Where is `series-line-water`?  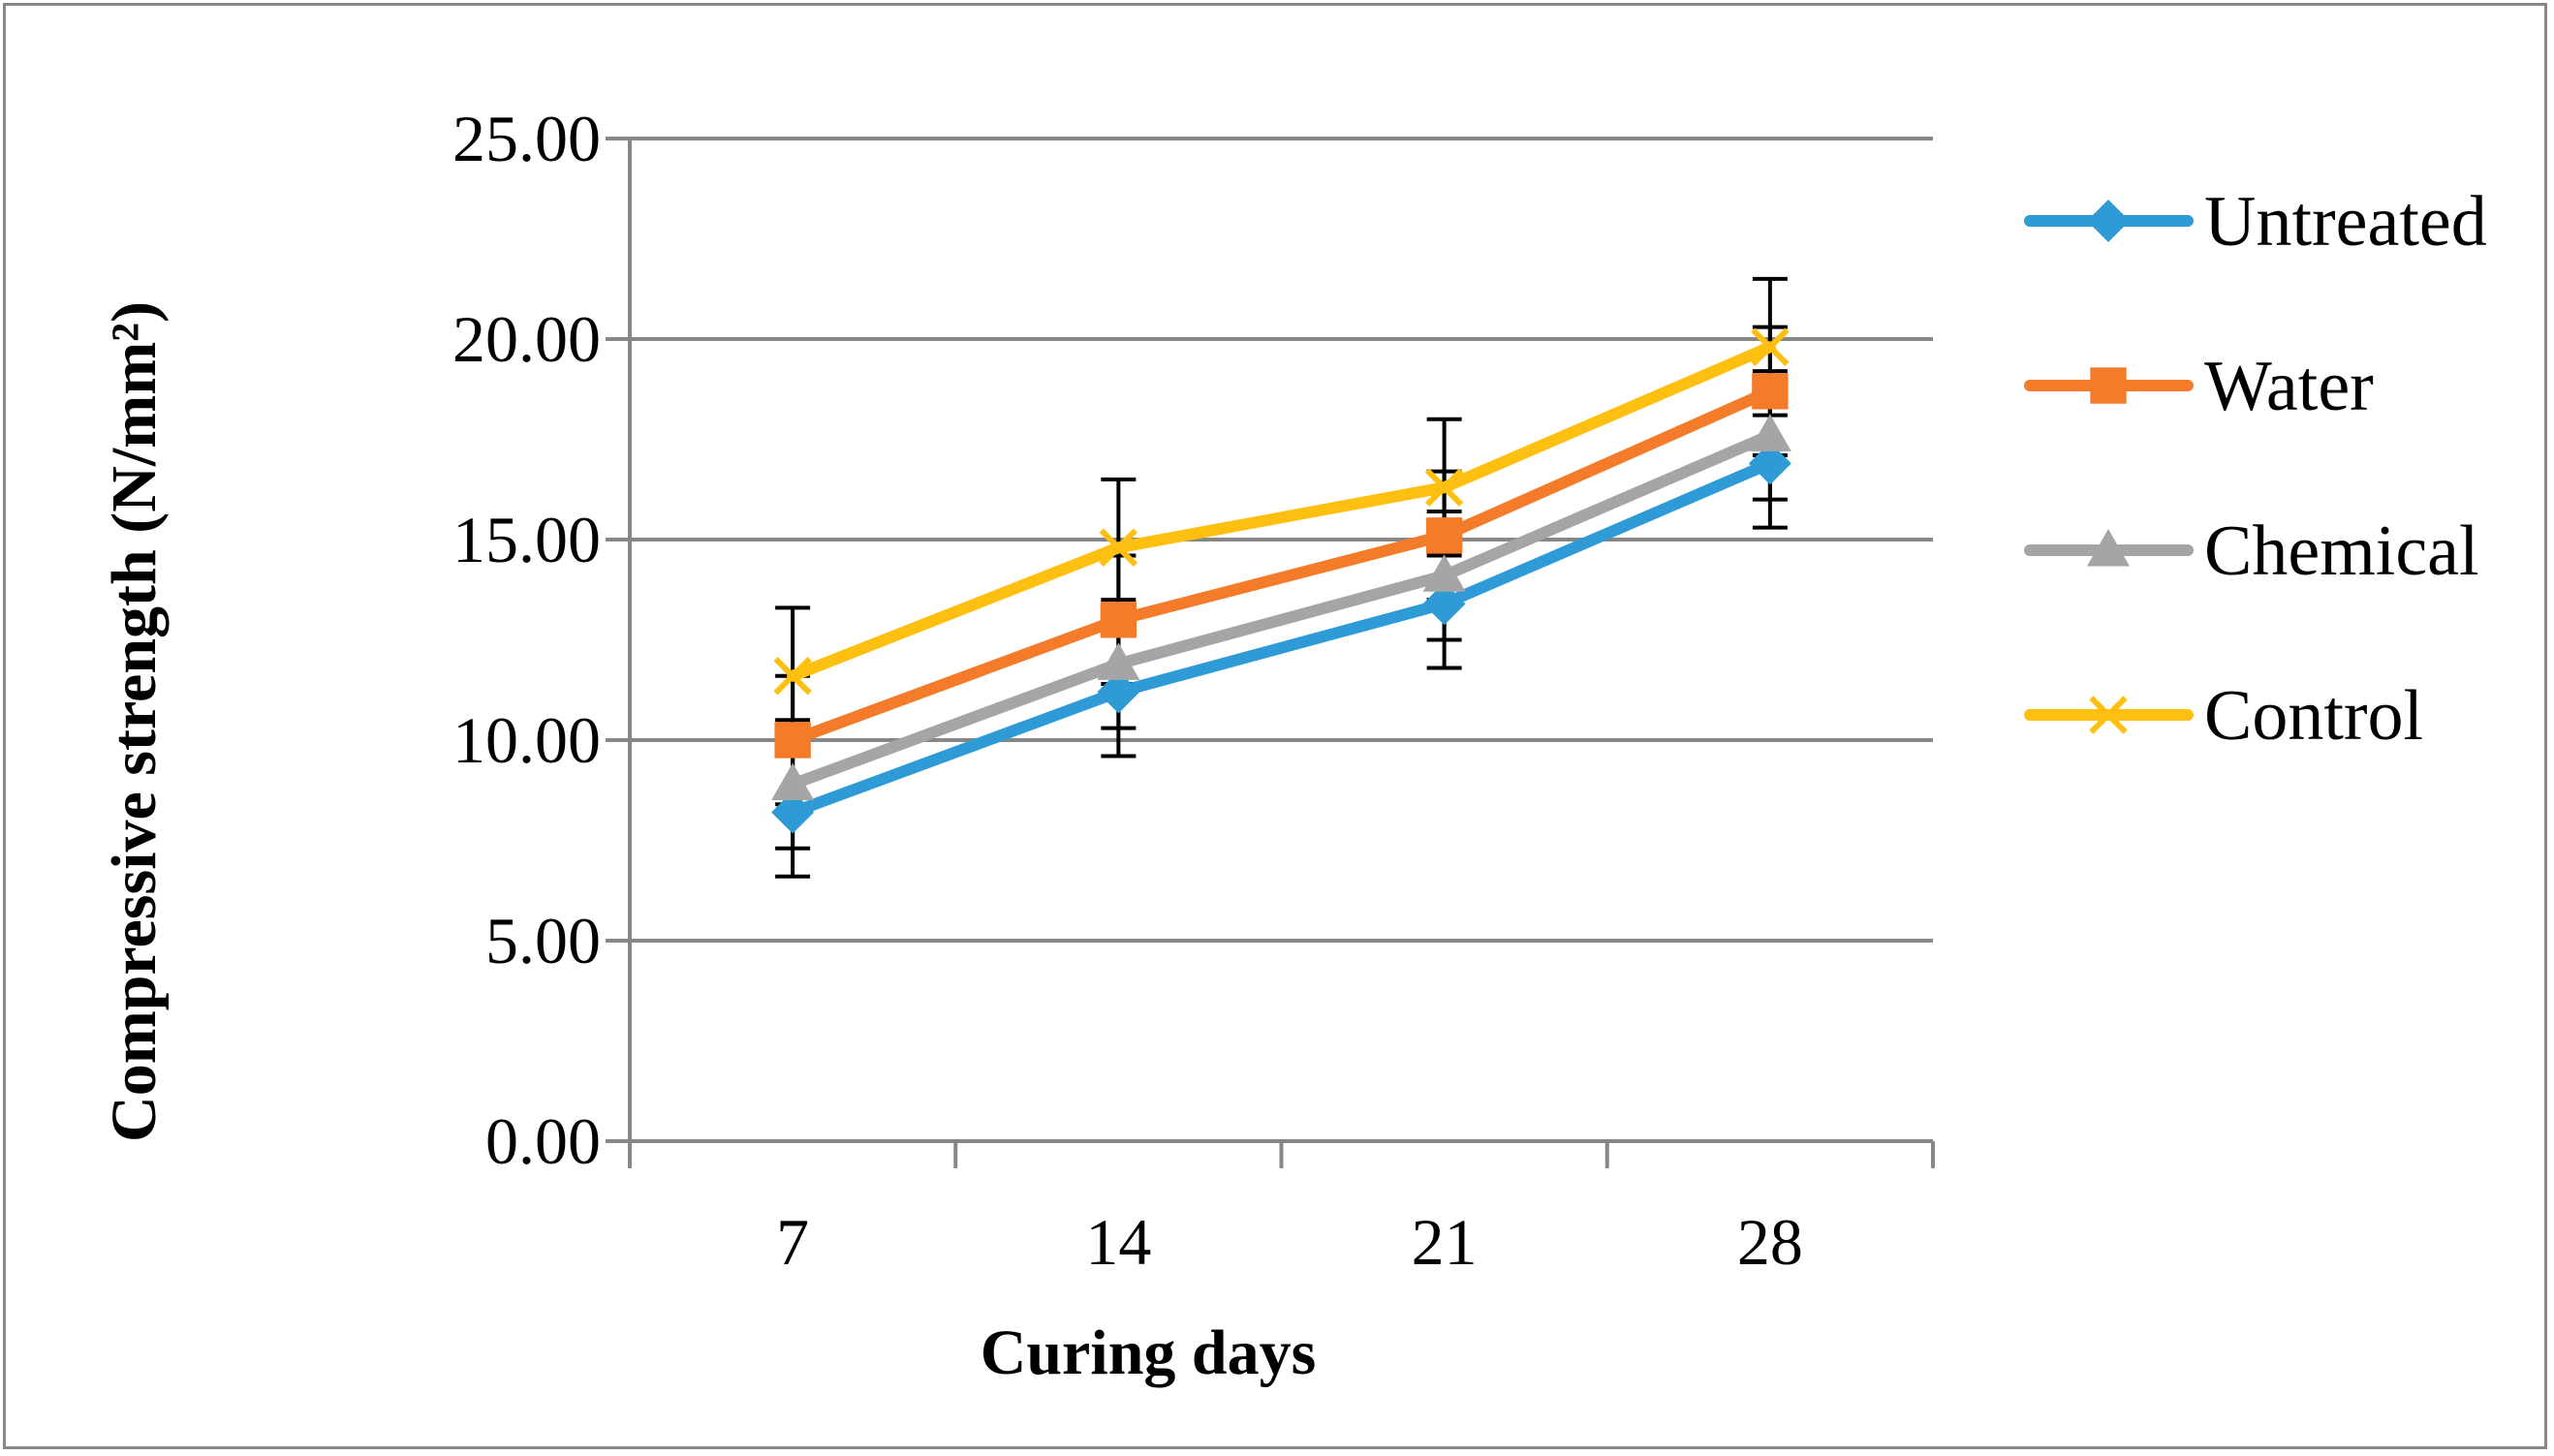 series-line-water is located at coordinates (1281, 565).